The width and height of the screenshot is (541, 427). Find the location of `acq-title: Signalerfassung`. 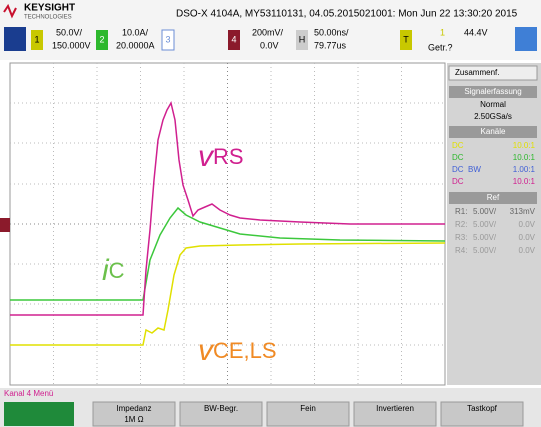

acq-title: Signalerfassung is located at coordinates (492, 91).